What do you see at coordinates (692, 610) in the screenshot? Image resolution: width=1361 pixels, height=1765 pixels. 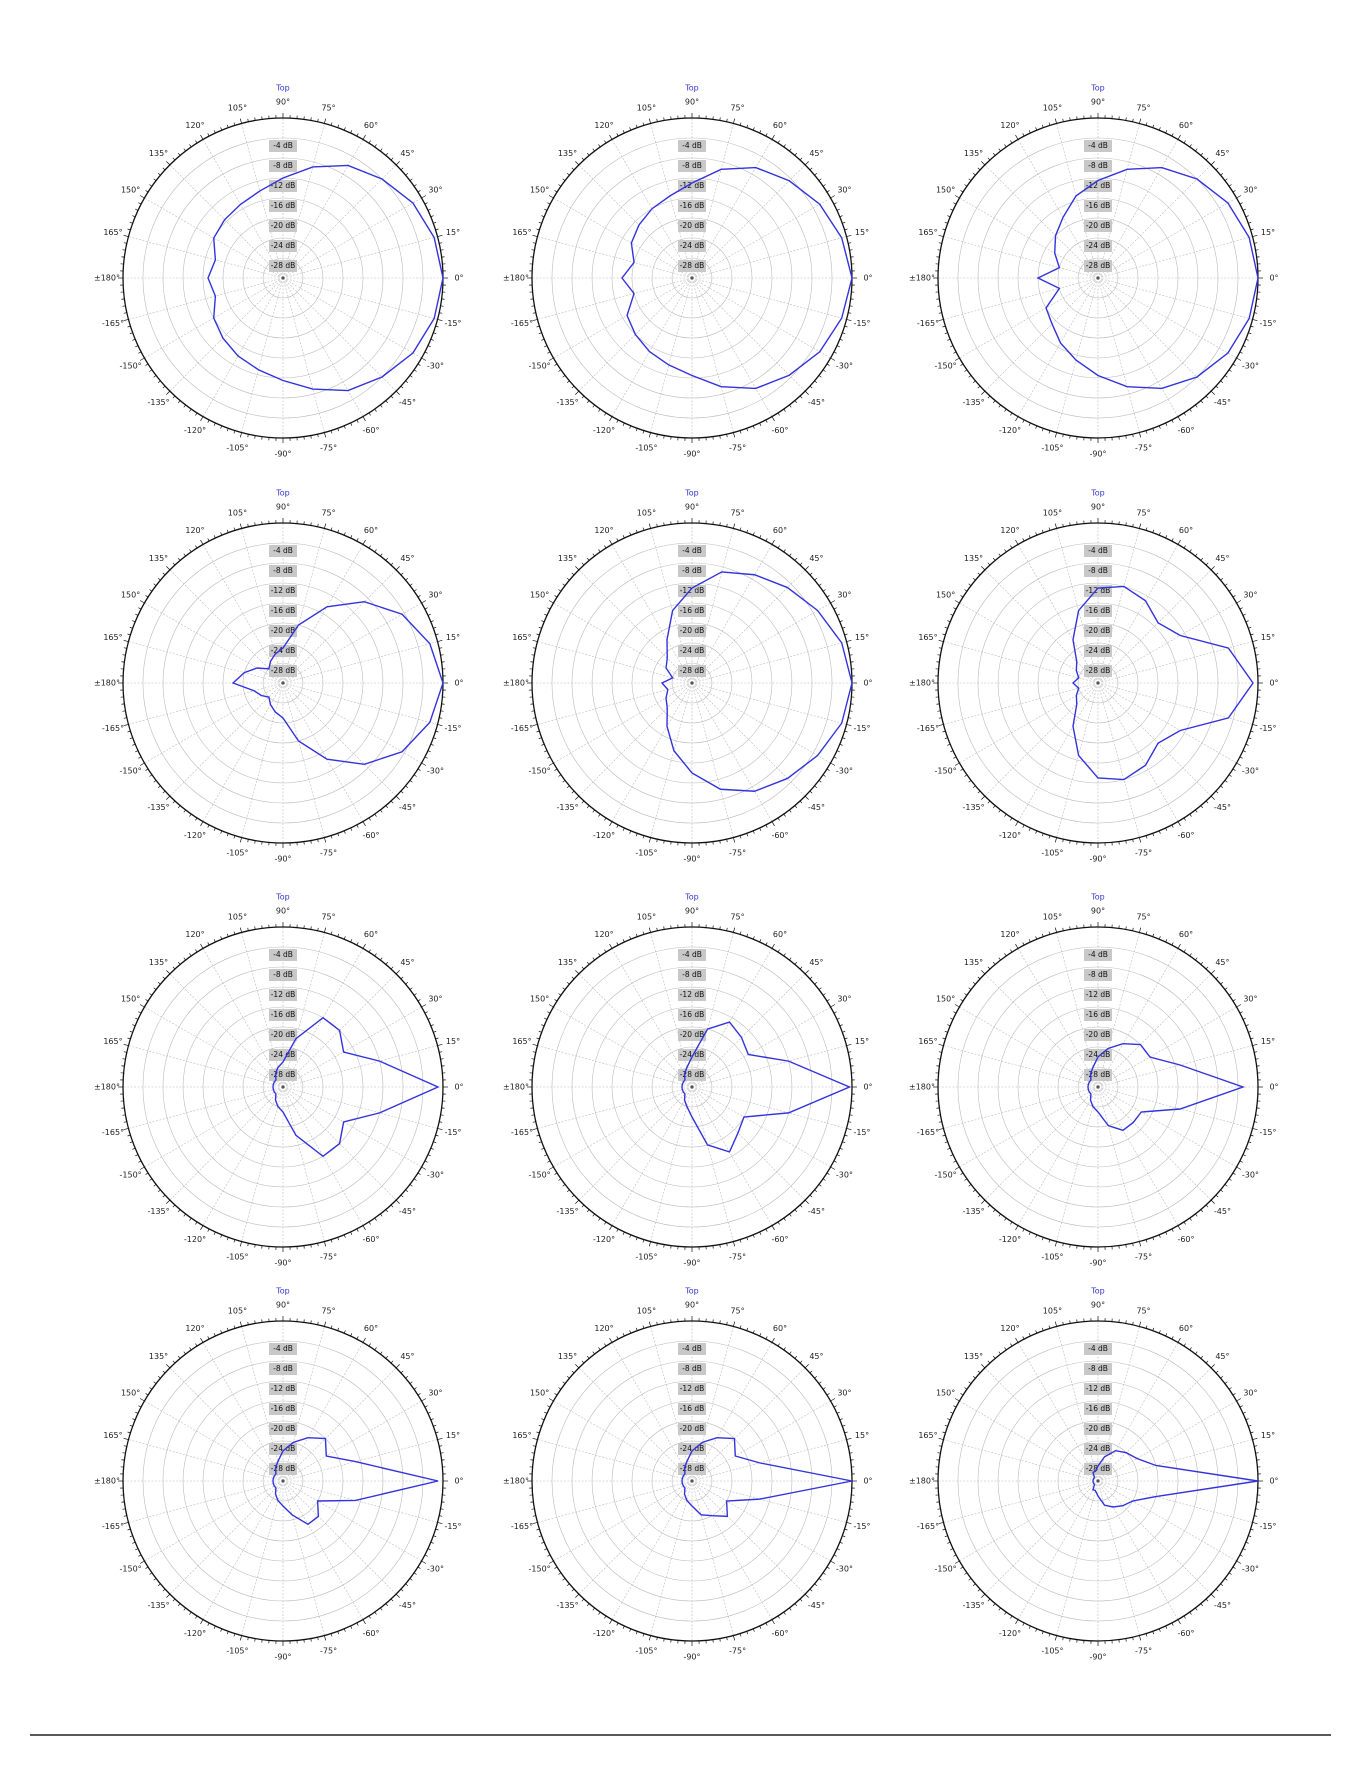 I see `db-tick-label: -16 dB` at bounding box center [692, 610].